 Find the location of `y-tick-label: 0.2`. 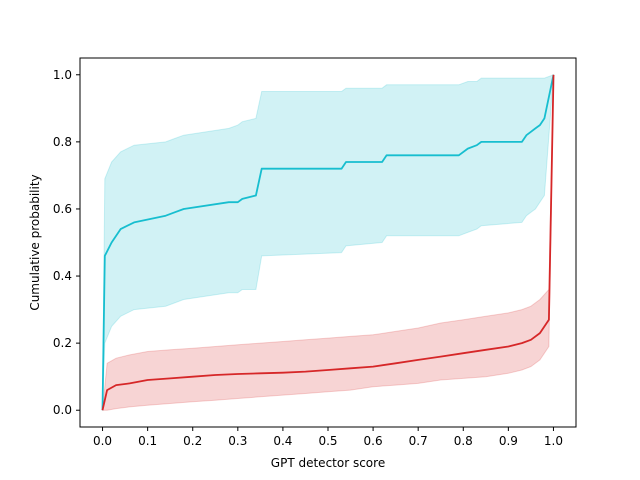

y-tick-label: 0.2 is located at coordinates (62, 343).